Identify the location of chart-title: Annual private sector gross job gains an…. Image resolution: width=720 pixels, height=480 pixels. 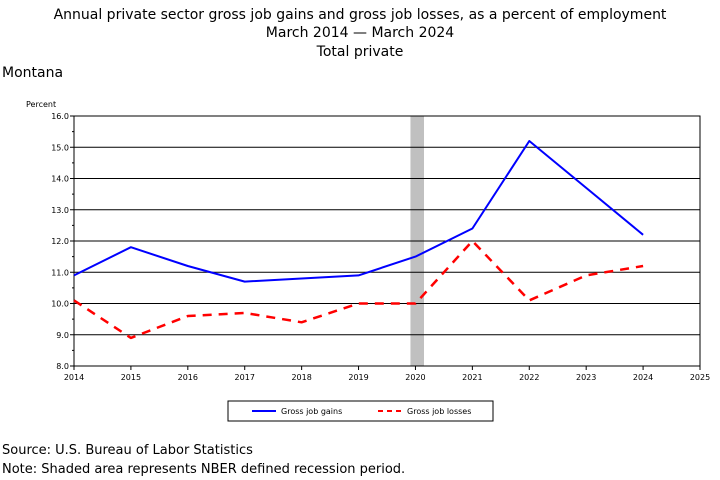
(360, 15).